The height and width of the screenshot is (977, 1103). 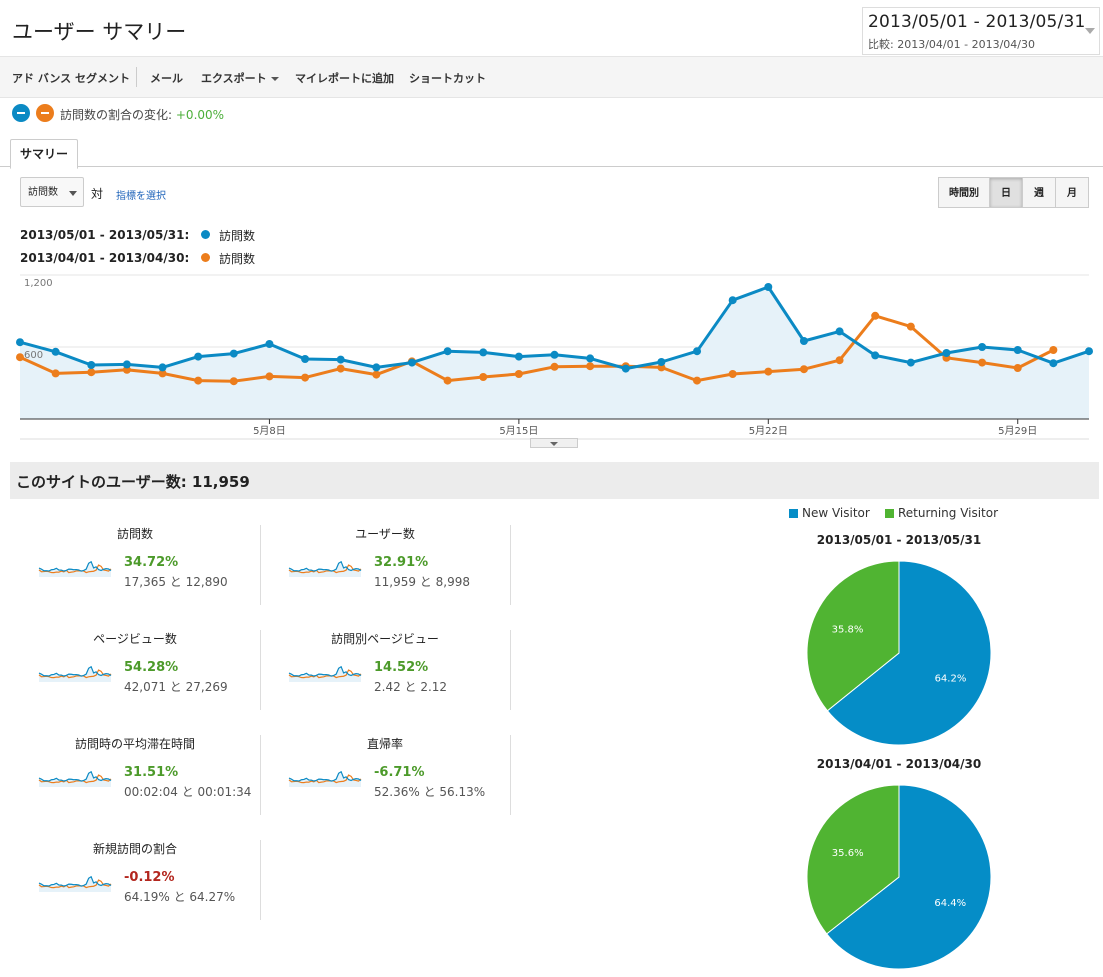 What do you see at coordinates (951, 679) in the screenshot?
I see `pie-label-new-visitor: 64.2%` at bounding box center [951, 679].